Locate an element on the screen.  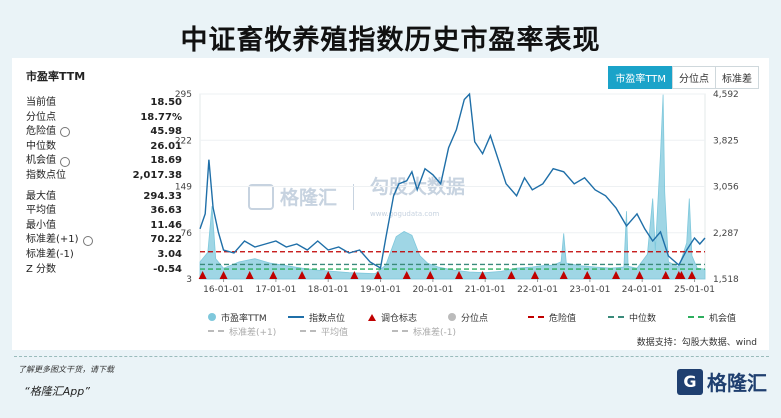
stat-row: Z 分数 -0.54 is located at coordinates (104, 270).